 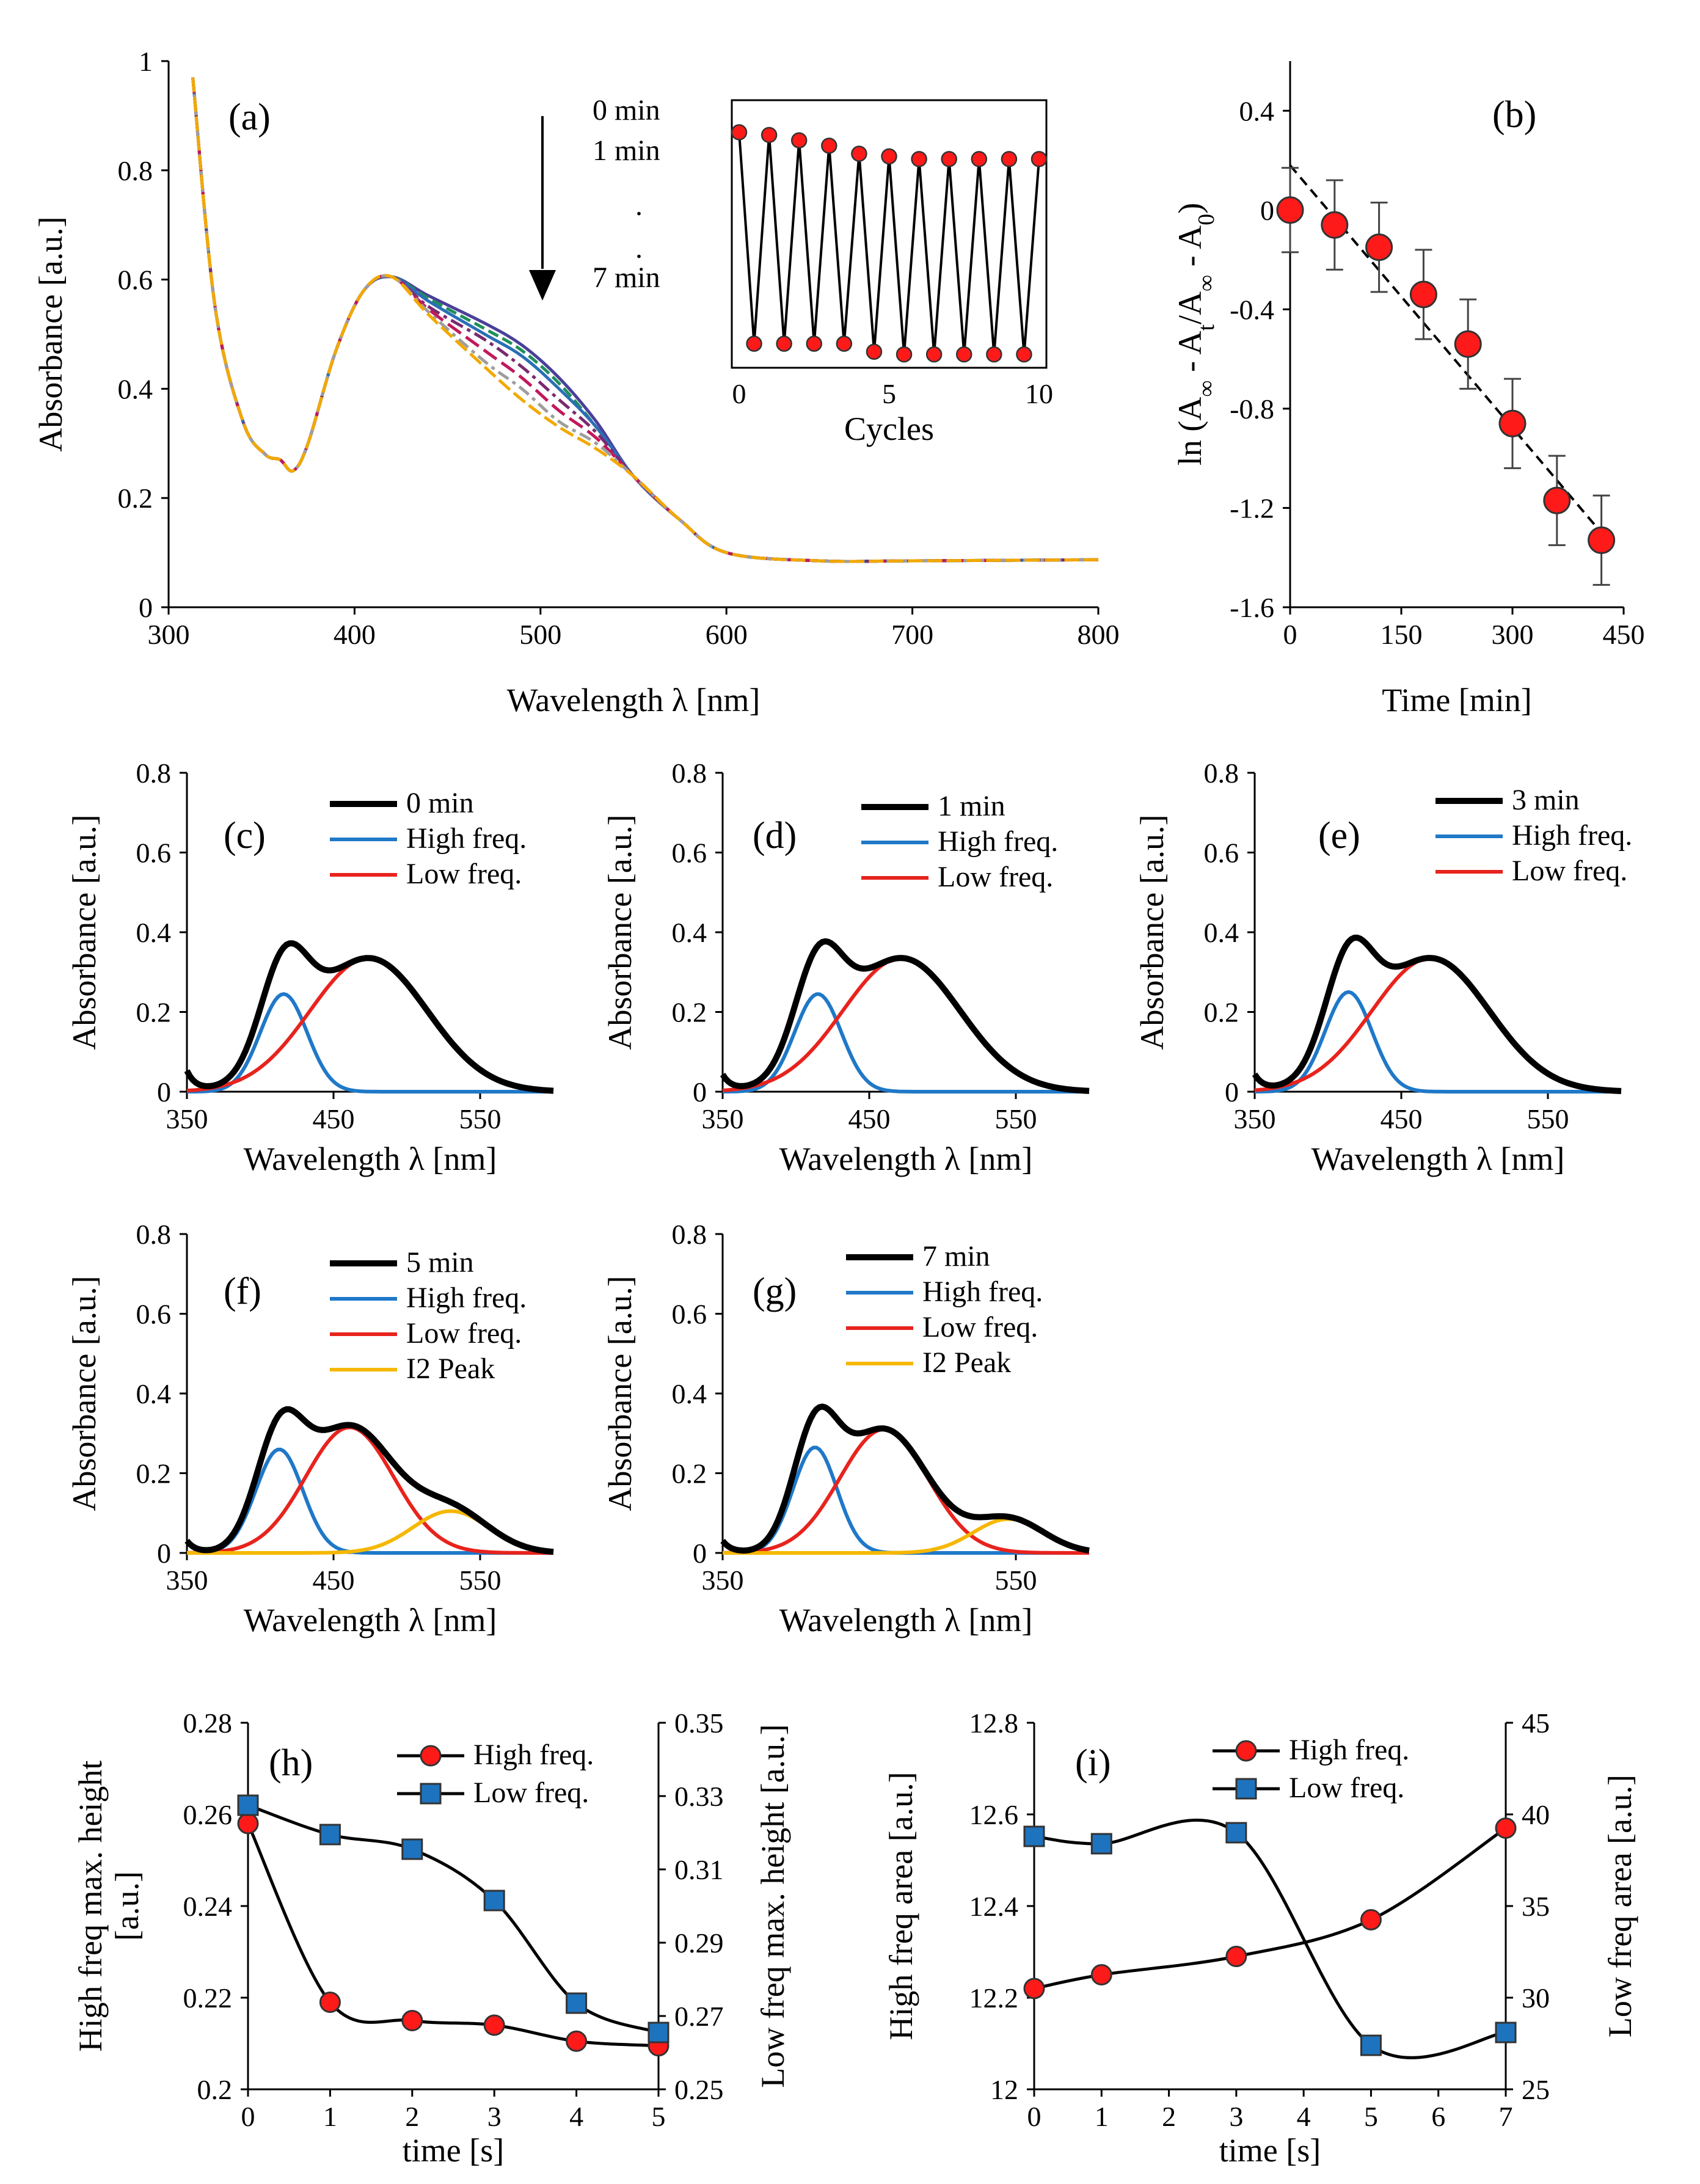 What do you see at coordinates (1371, 2116) in the screenshot?
I see `x-tick-label: 5` at bounding box center [1371, 2116].